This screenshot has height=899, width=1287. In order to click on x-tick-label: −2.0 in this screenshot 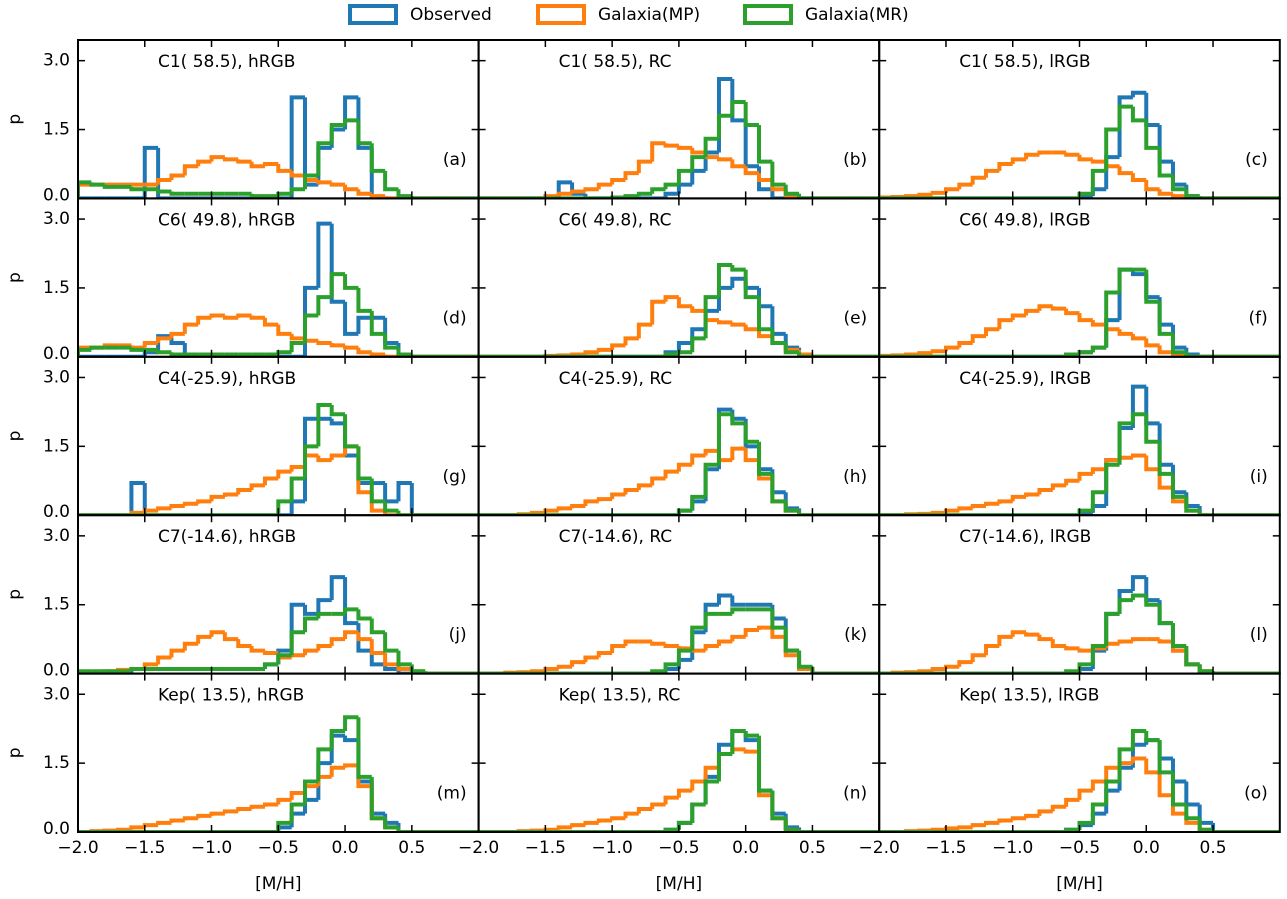, I will do `click(879, 848)`.